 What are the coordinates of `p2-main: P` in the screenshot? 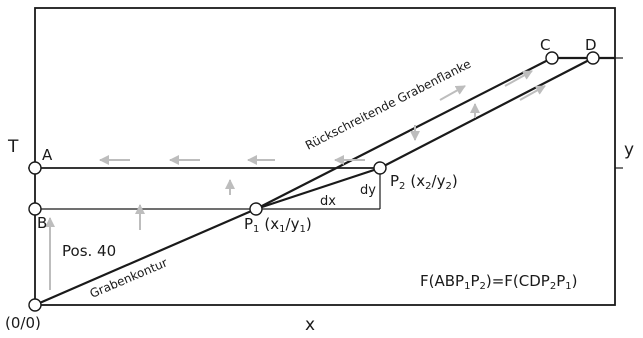 It's located at (394, 181).